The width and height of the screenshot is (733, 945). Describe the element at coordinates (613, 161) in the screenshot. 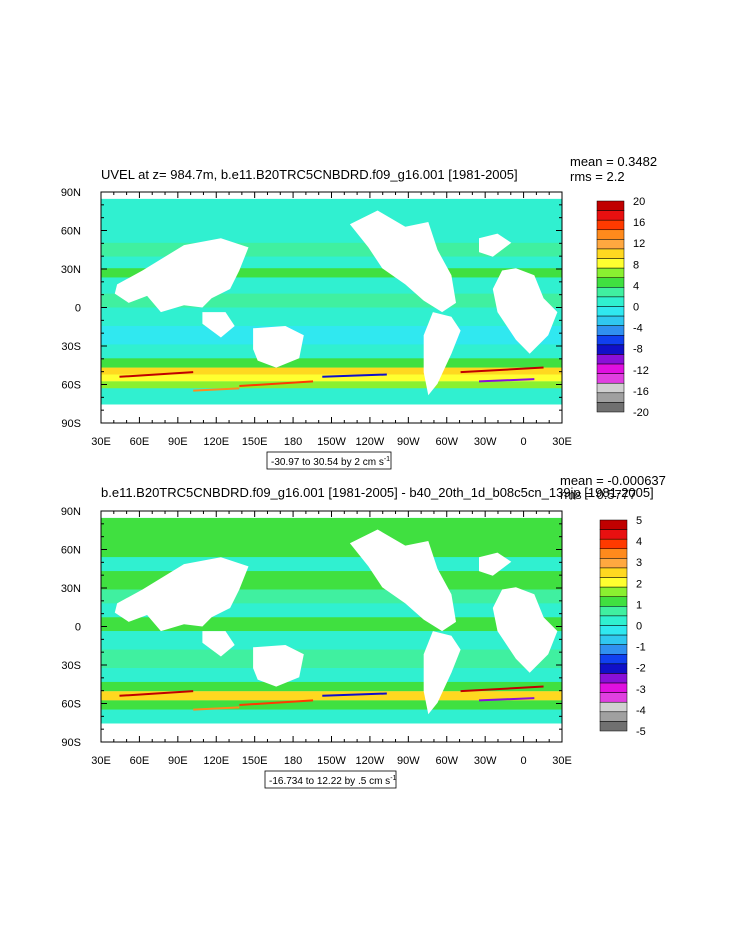

I see `stat-mean: mean = 0.3482` at that location.